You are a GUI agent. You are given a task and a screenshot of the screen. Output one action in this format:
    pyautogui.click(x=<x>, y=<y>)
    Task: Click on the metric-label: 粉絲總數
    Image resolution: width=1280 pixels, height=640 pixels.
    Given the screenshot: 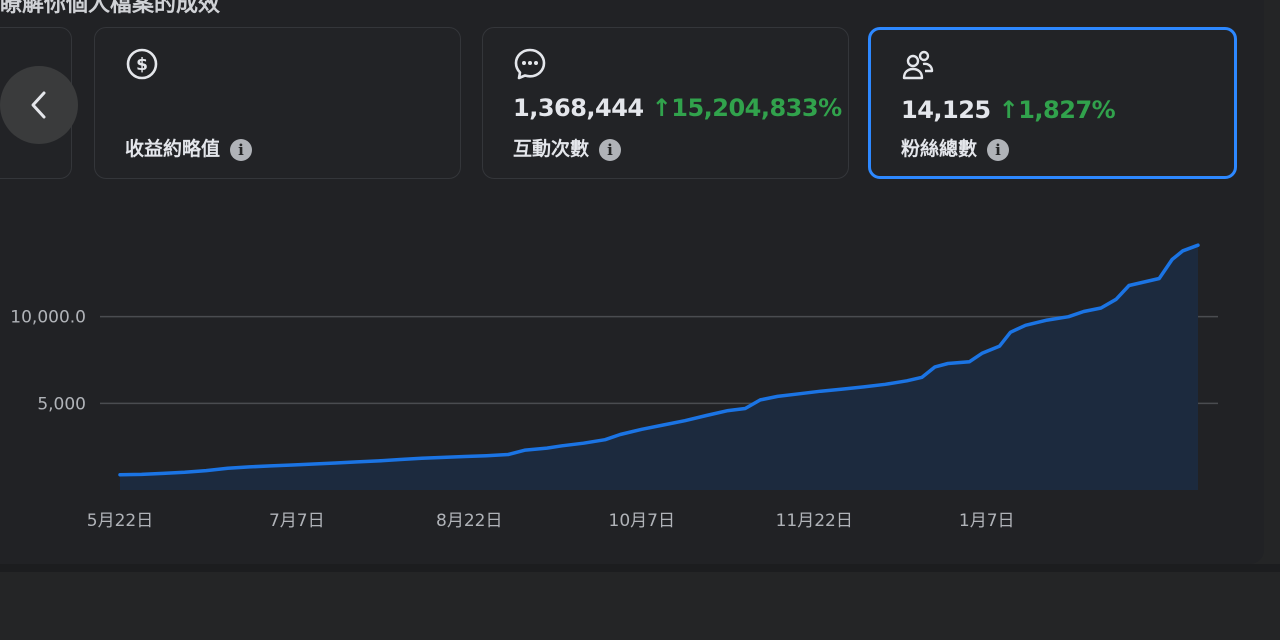 What is the action you would take?
    pyautogui.click(x=939, y=149)
    